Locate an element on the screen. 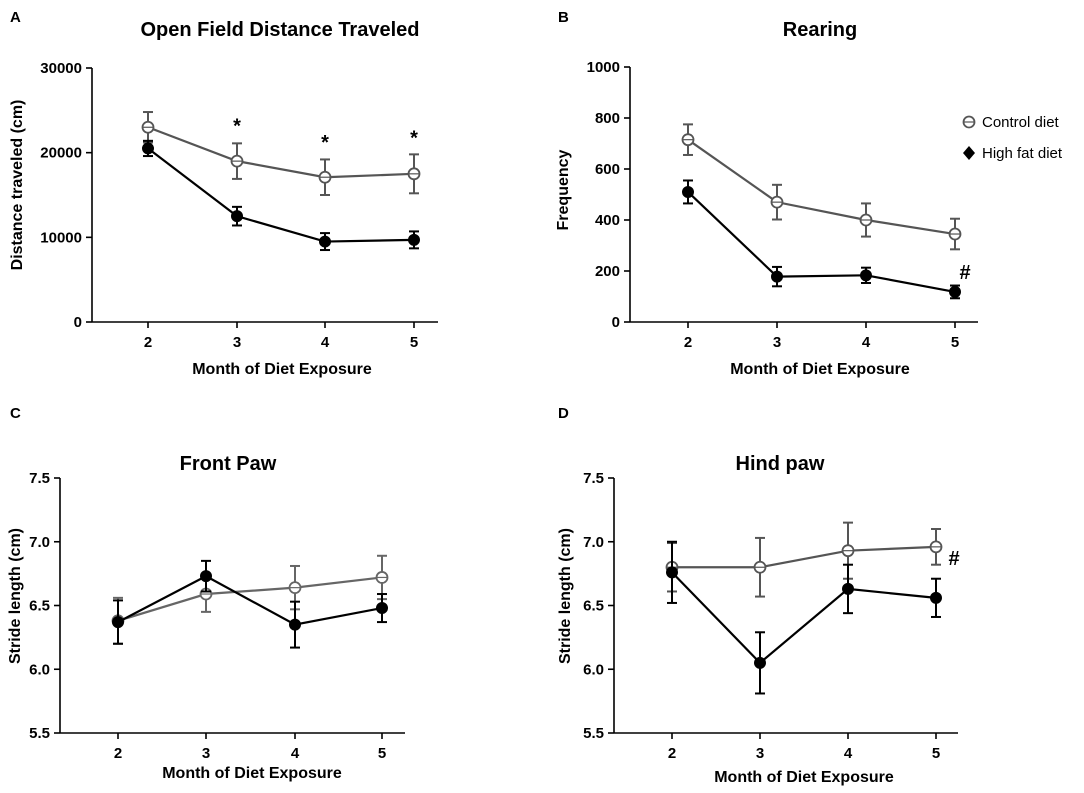 Image resolution: width=1084 pixels, height=793 pixels. legend-label: High fat diet is located at coordinates (1022, 153).